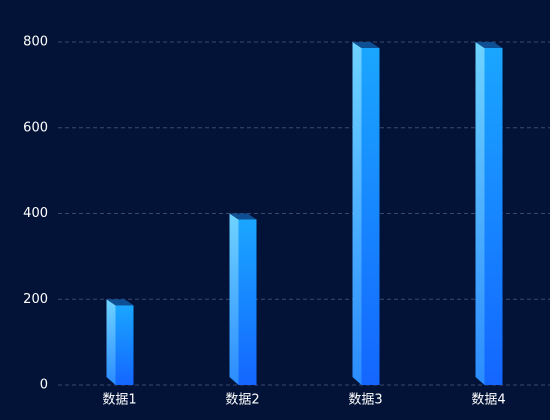  I want to click on x-tick-label: 数据2, so click(242, 400).